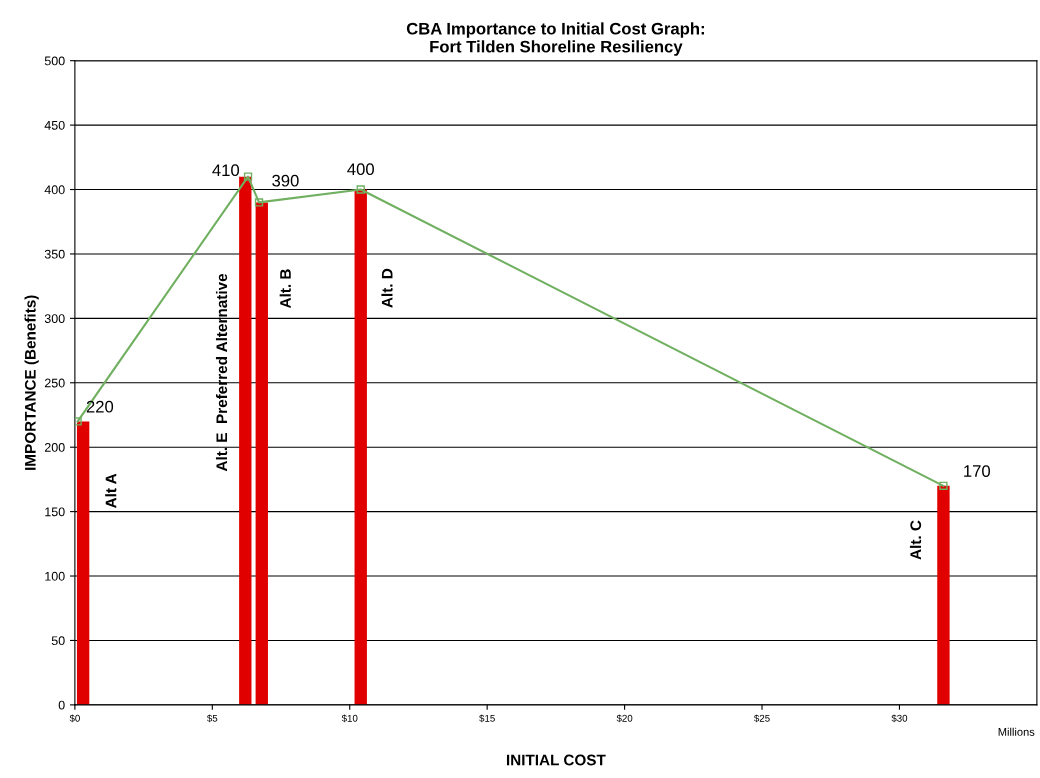 The width and height of the screenshot is (1040, 778). Describe the element at coordinates (61, 705) in the screenshot. I see `y-tick-label: 0` at that location.